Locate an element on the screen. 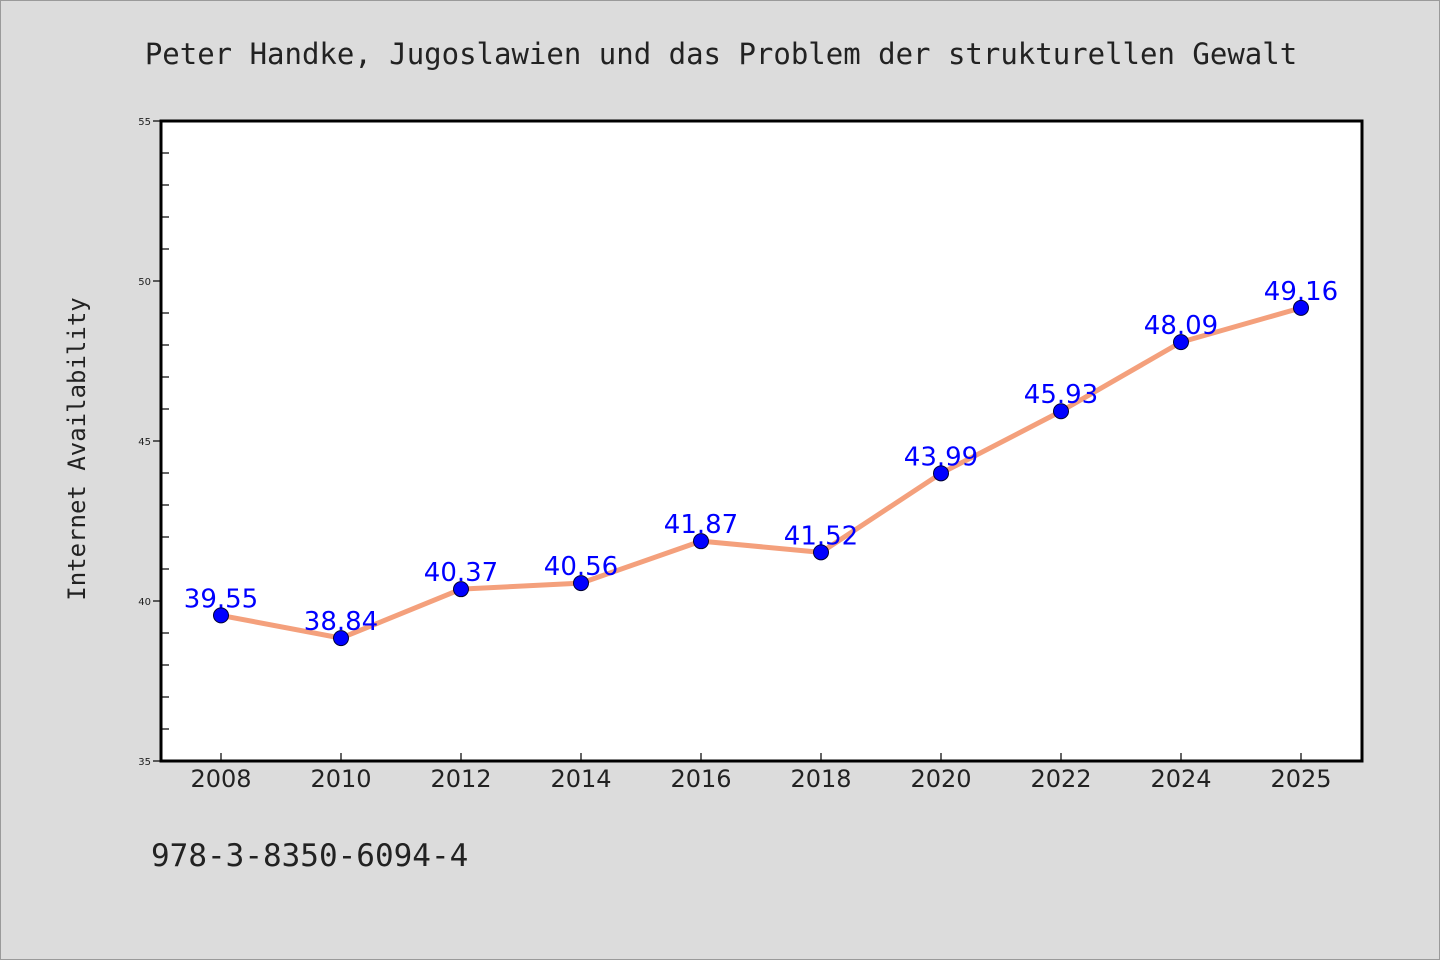  x-tick-label: 2008 is located at coordinates (220, 779).